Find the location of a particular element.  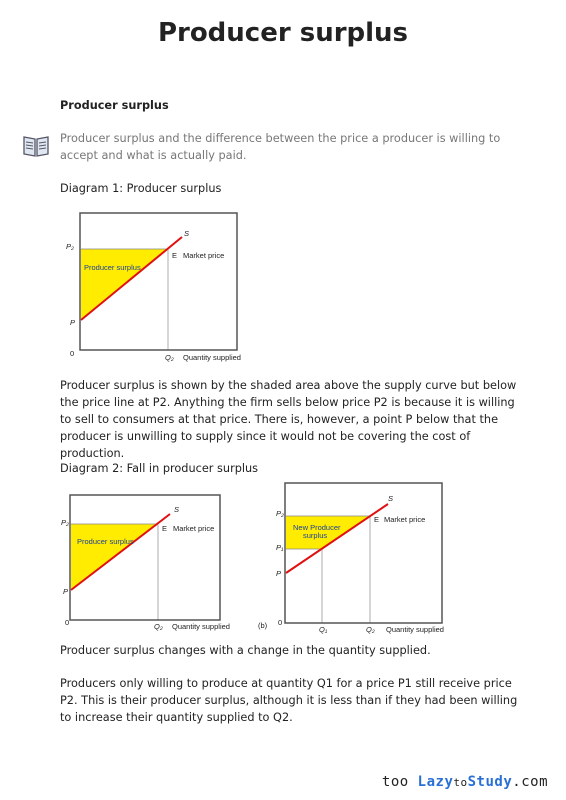

book-icon is located at coordinates (36, 146).